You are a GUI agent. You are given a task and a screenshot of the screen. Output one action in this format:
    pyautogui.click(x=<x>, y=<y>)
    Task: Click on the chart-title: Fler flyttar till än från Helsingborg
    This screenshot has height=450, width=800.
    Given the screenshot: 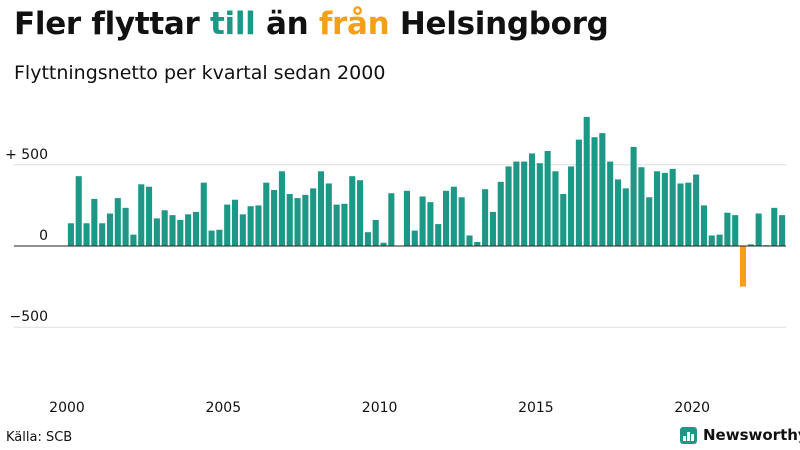 What is the action you would take?
    pyautogui.click(x=311, y=24)
    